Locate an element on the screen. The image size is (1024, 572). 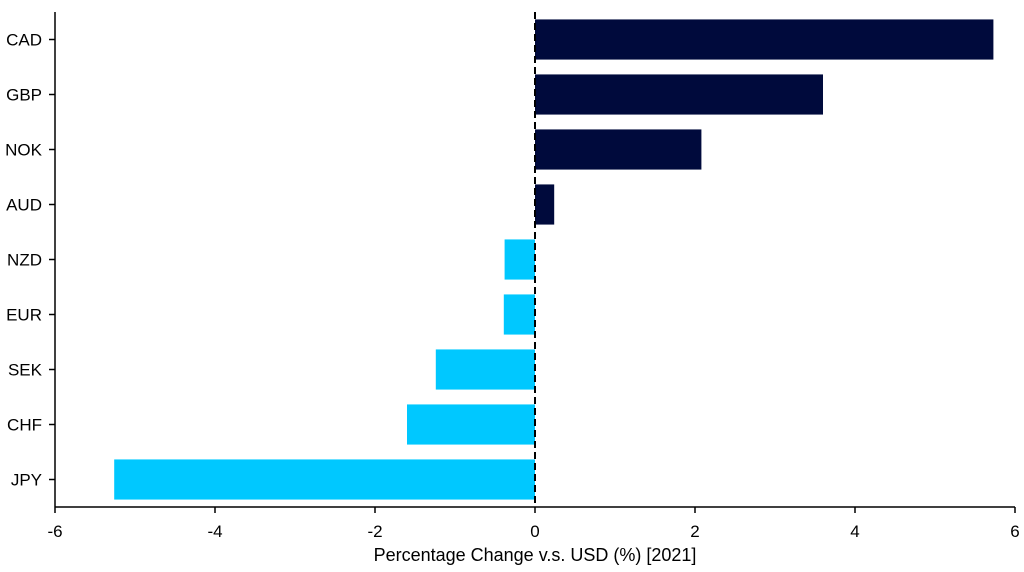
bar-eur is located at coordinates (519, 314).